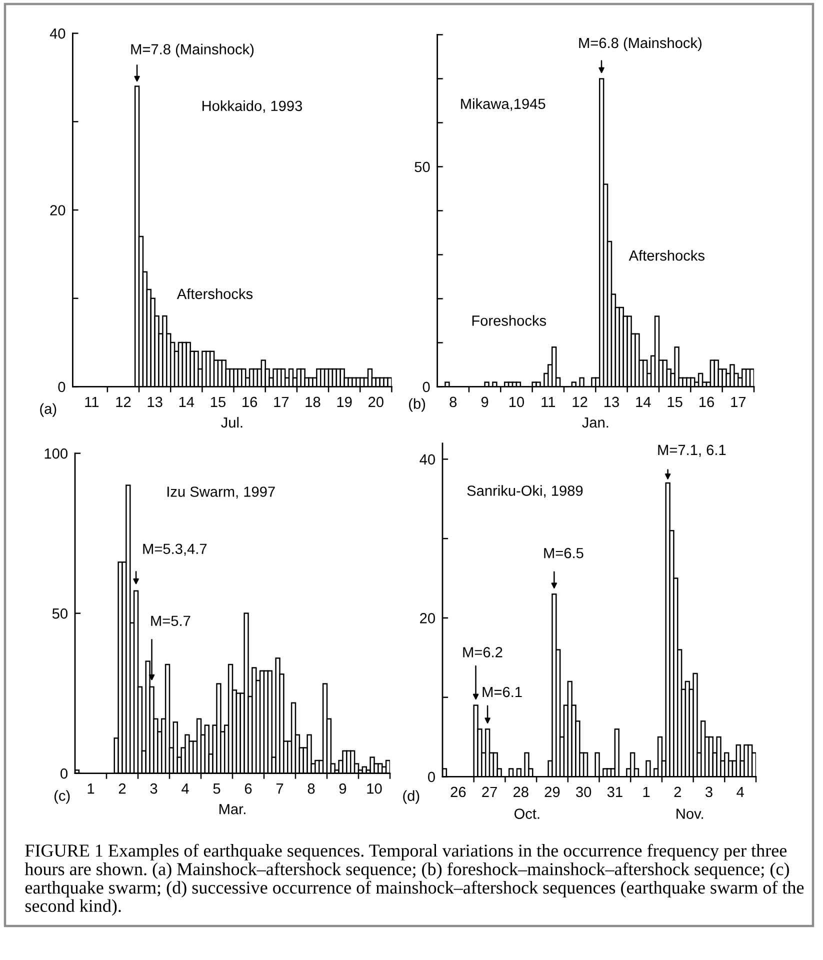 Image resolution: width=823 pixels, height=960 pixels. What do you see at coordinates (692, 450) in the screenshot?
I see `annotation: M=7.1, 6.1` at bounding box center [692, 450].